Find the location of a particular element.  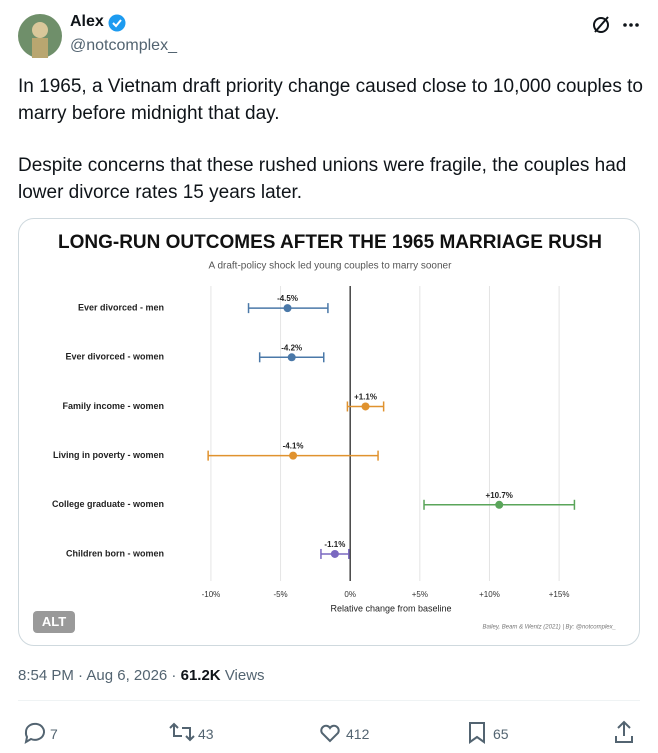

alt-text: ALT is located at coordinates (54, 621).